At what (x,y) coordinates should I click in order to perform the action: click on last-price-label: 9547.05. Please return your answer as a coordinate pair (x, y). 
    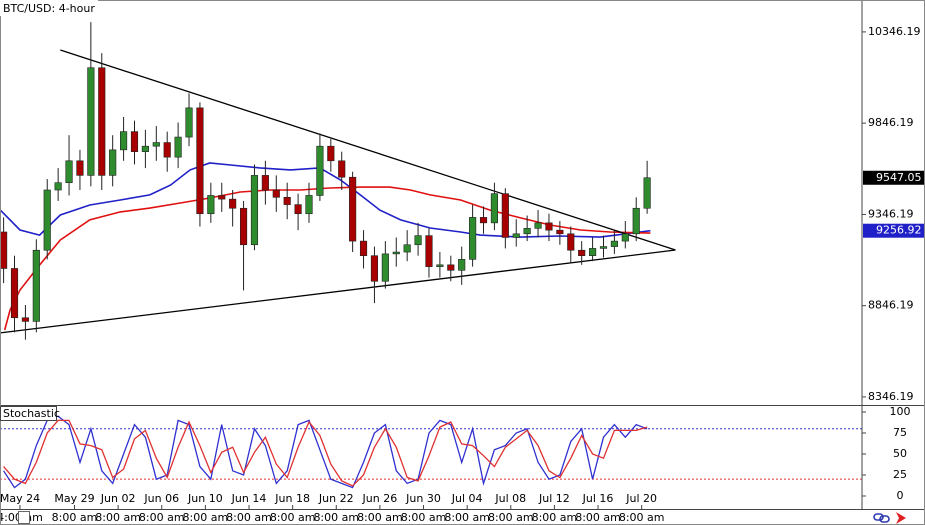
    Looking at the image, I should click on (899, 177).